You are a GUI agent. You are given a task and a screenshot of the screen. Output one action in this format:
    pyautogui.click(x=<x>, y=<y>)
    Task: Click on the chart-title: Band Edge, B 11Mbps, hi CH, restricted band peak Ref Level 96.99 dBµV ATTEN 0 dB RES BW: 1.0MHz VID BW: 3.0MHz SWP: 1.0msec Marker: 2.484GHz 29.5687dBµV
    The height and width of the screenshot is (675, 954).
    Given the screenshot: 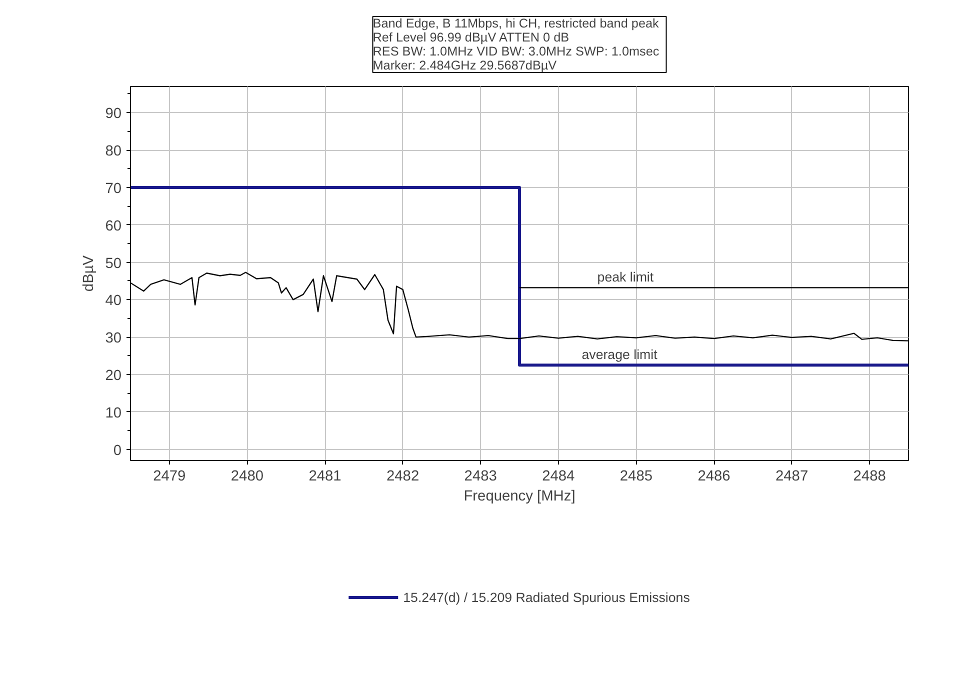 What is the action you would take?
    pyautogui.click(x=516, y=44)
    